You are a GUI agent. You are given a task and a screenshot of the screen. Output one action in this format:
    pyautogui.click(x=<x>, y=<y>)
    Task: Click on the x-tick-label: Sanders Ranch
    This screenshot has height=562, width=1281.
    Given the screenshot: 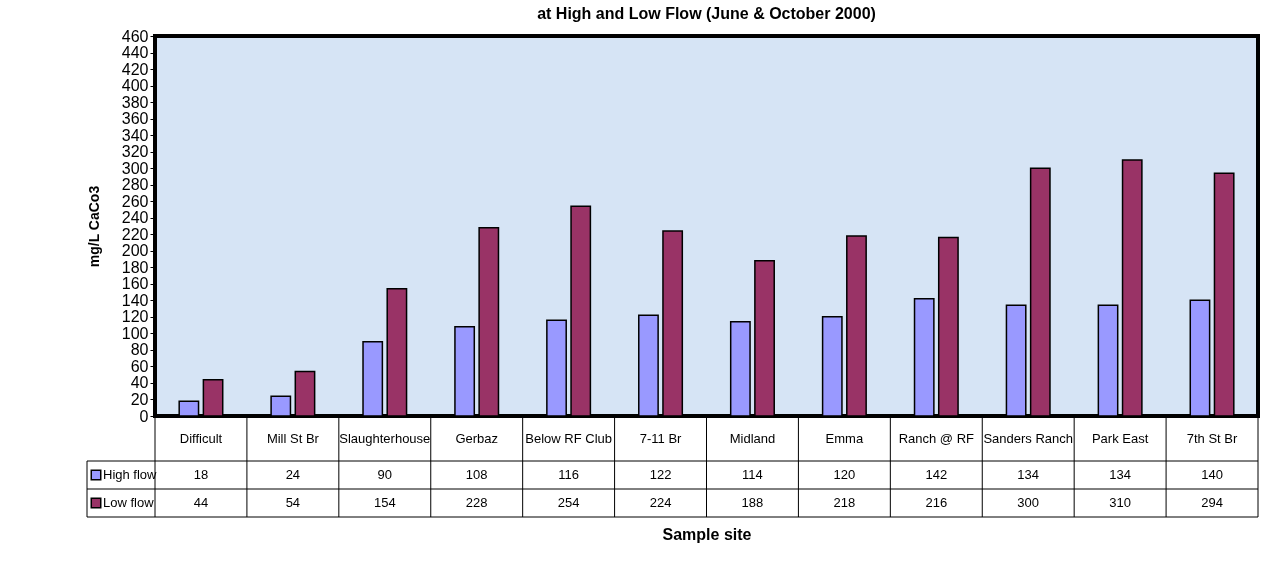 What is the action you would take?
    pyautogui.click(x=1028, y=438)
    